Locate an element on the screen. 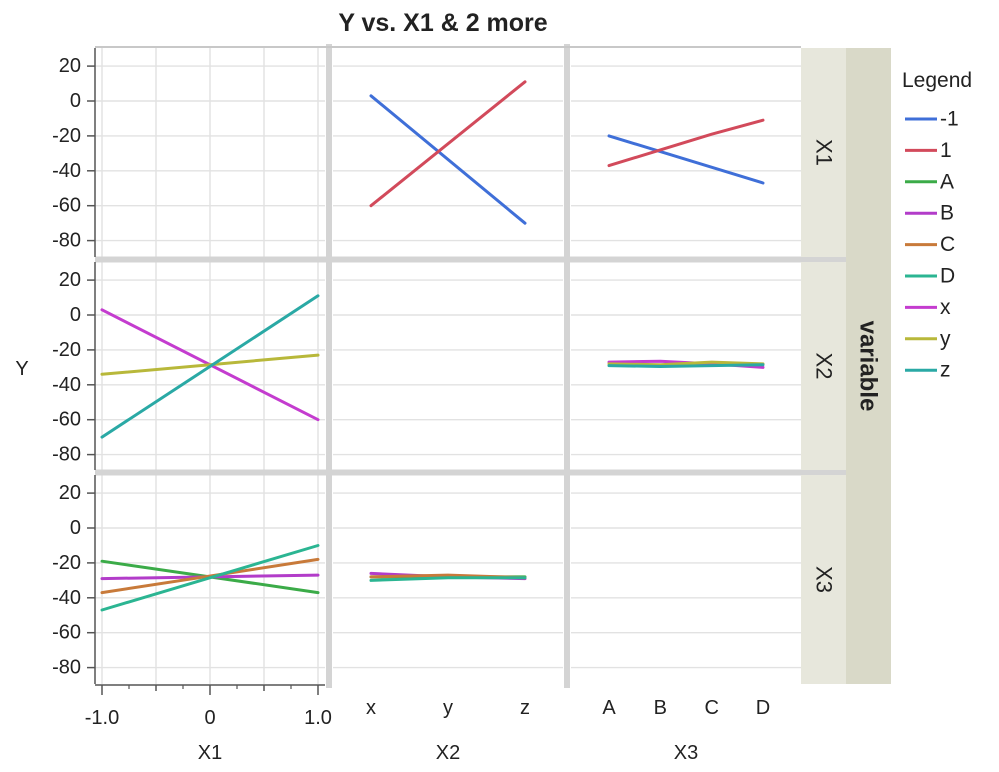 The width and height of the screenshot is (999, 772). row-strip-label: X1 is located at coordinates (824, 152).